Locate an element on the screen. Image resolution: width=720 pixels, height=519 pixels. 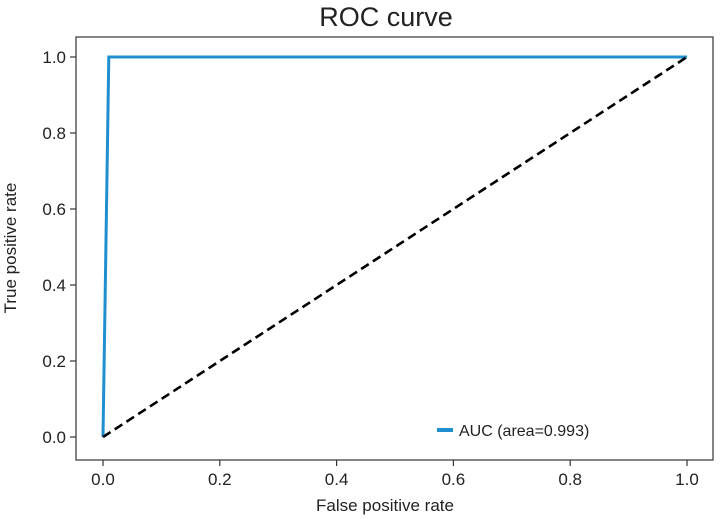
y-axis-ticks: 0.0 0.2 0.4 0.6 0.8 1.0 is located at coordinates (59, 247).